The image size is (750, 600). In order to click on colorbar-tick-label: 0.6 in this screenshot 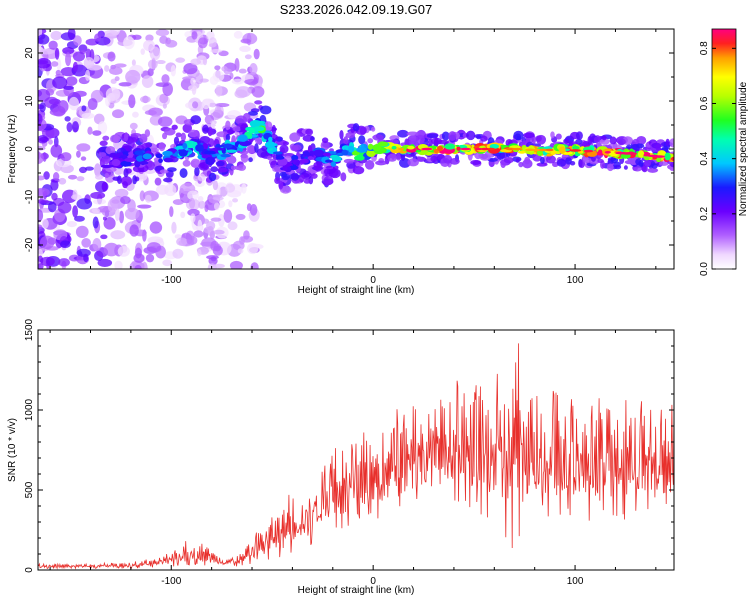, I will do `click(704, 103)`.